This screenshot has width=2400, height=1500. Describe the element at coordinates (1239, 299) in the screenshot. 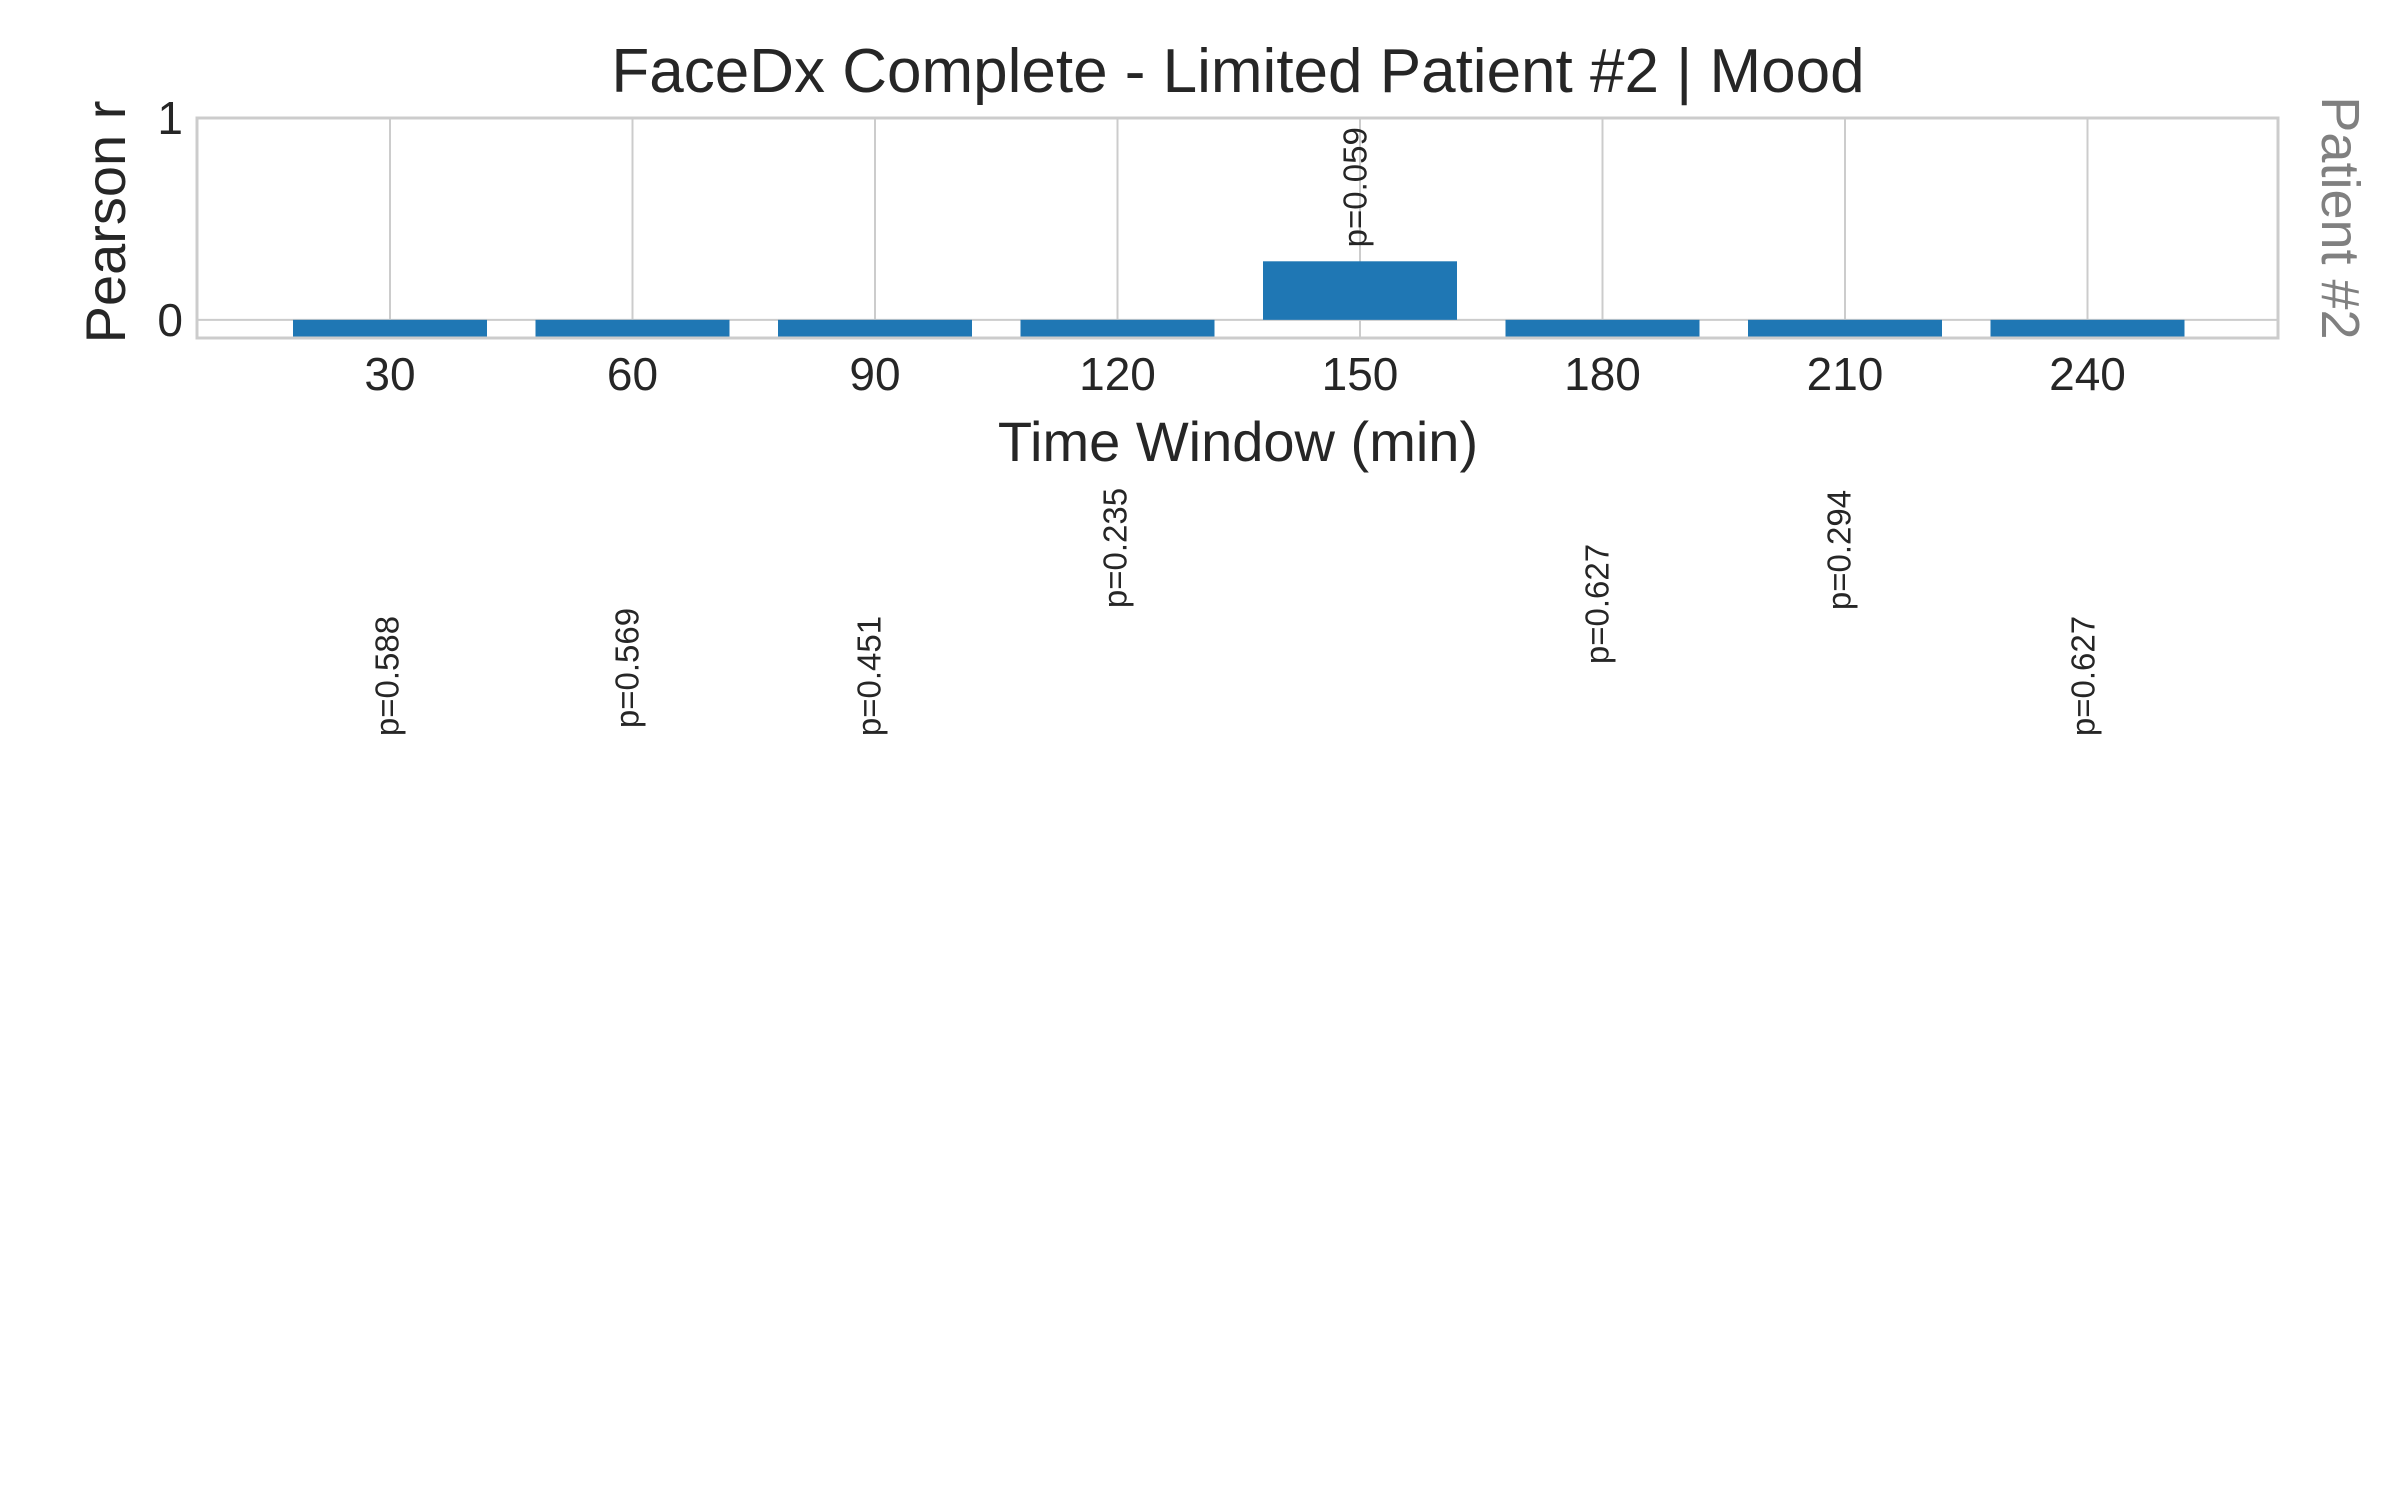

I see `bars` at that location.